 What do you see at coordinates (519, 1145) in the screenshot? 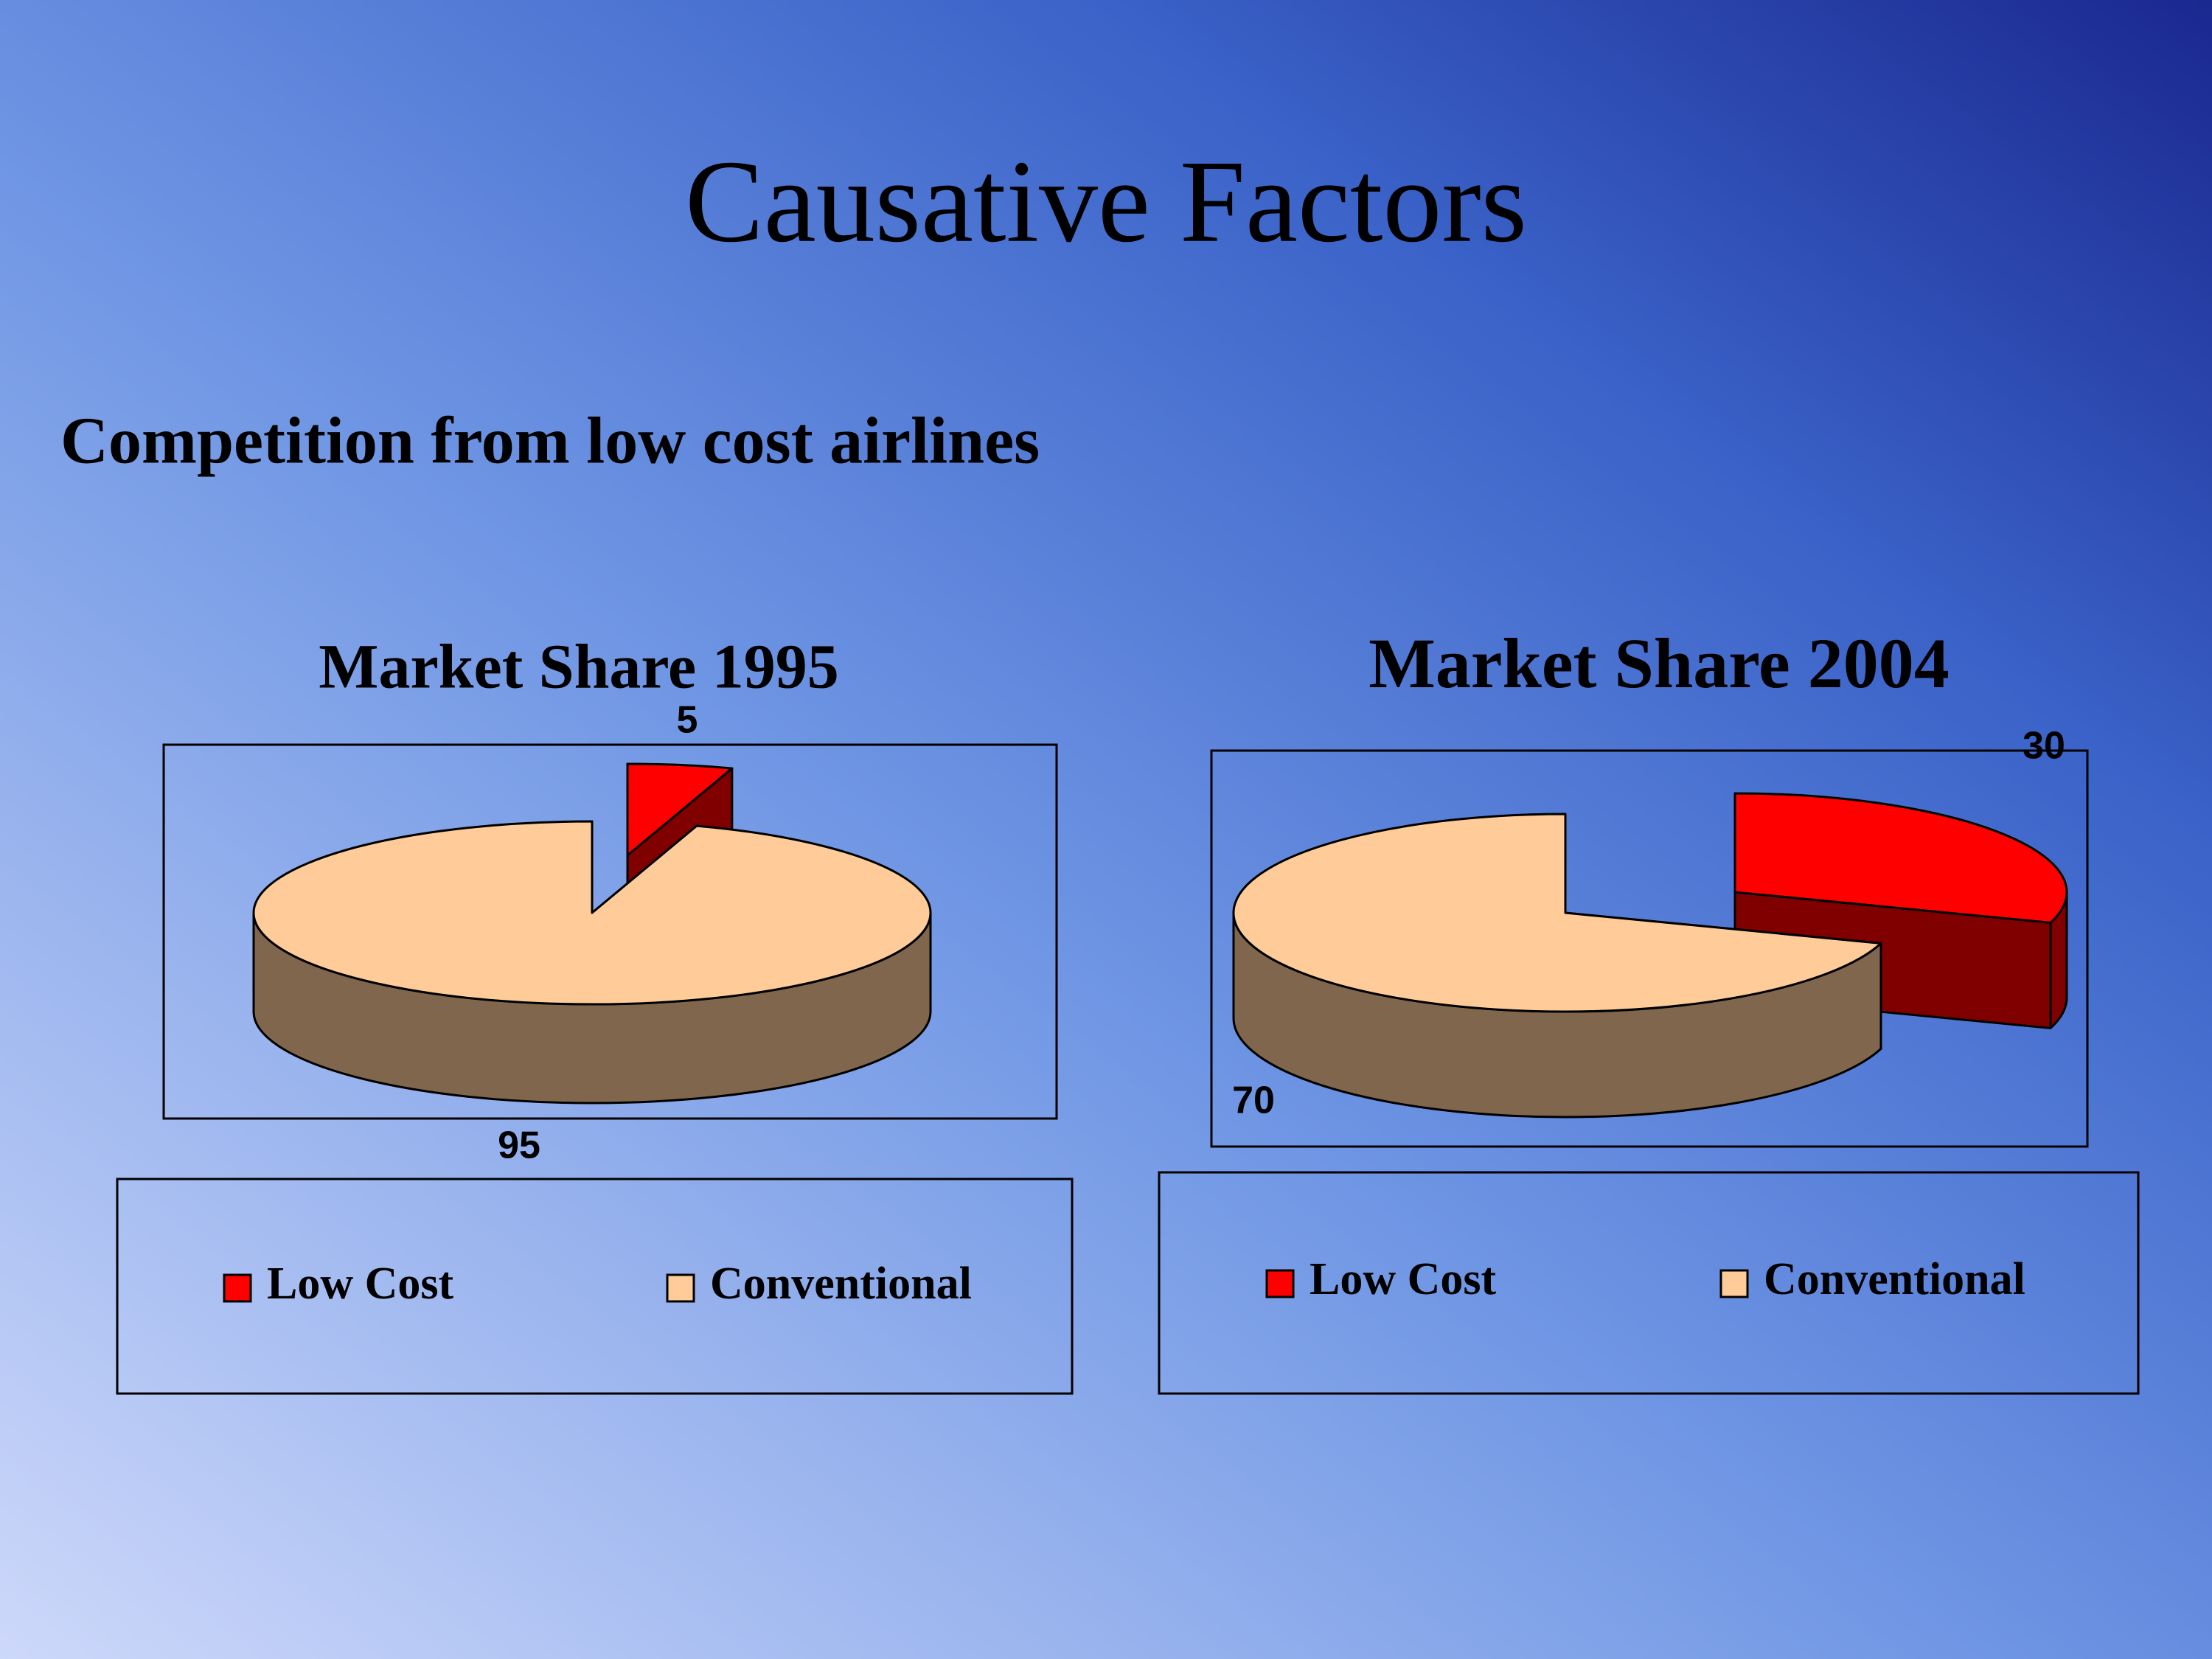
I see `value-label: 95` at bounding box center [519, 1145].